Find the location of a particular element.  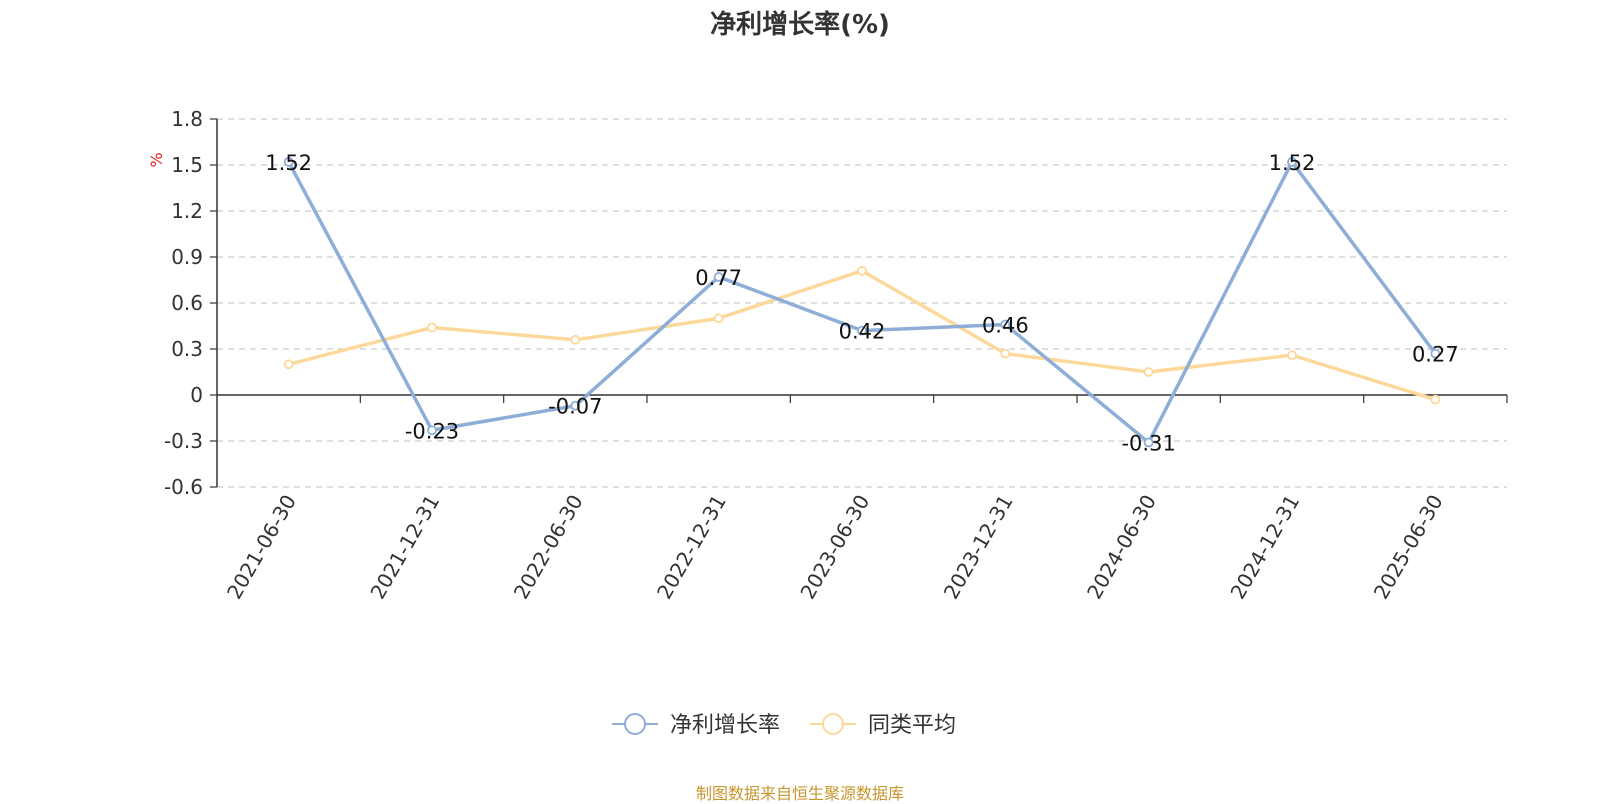

y-tick-label: 1.8 is located at coordinates (187, 119).